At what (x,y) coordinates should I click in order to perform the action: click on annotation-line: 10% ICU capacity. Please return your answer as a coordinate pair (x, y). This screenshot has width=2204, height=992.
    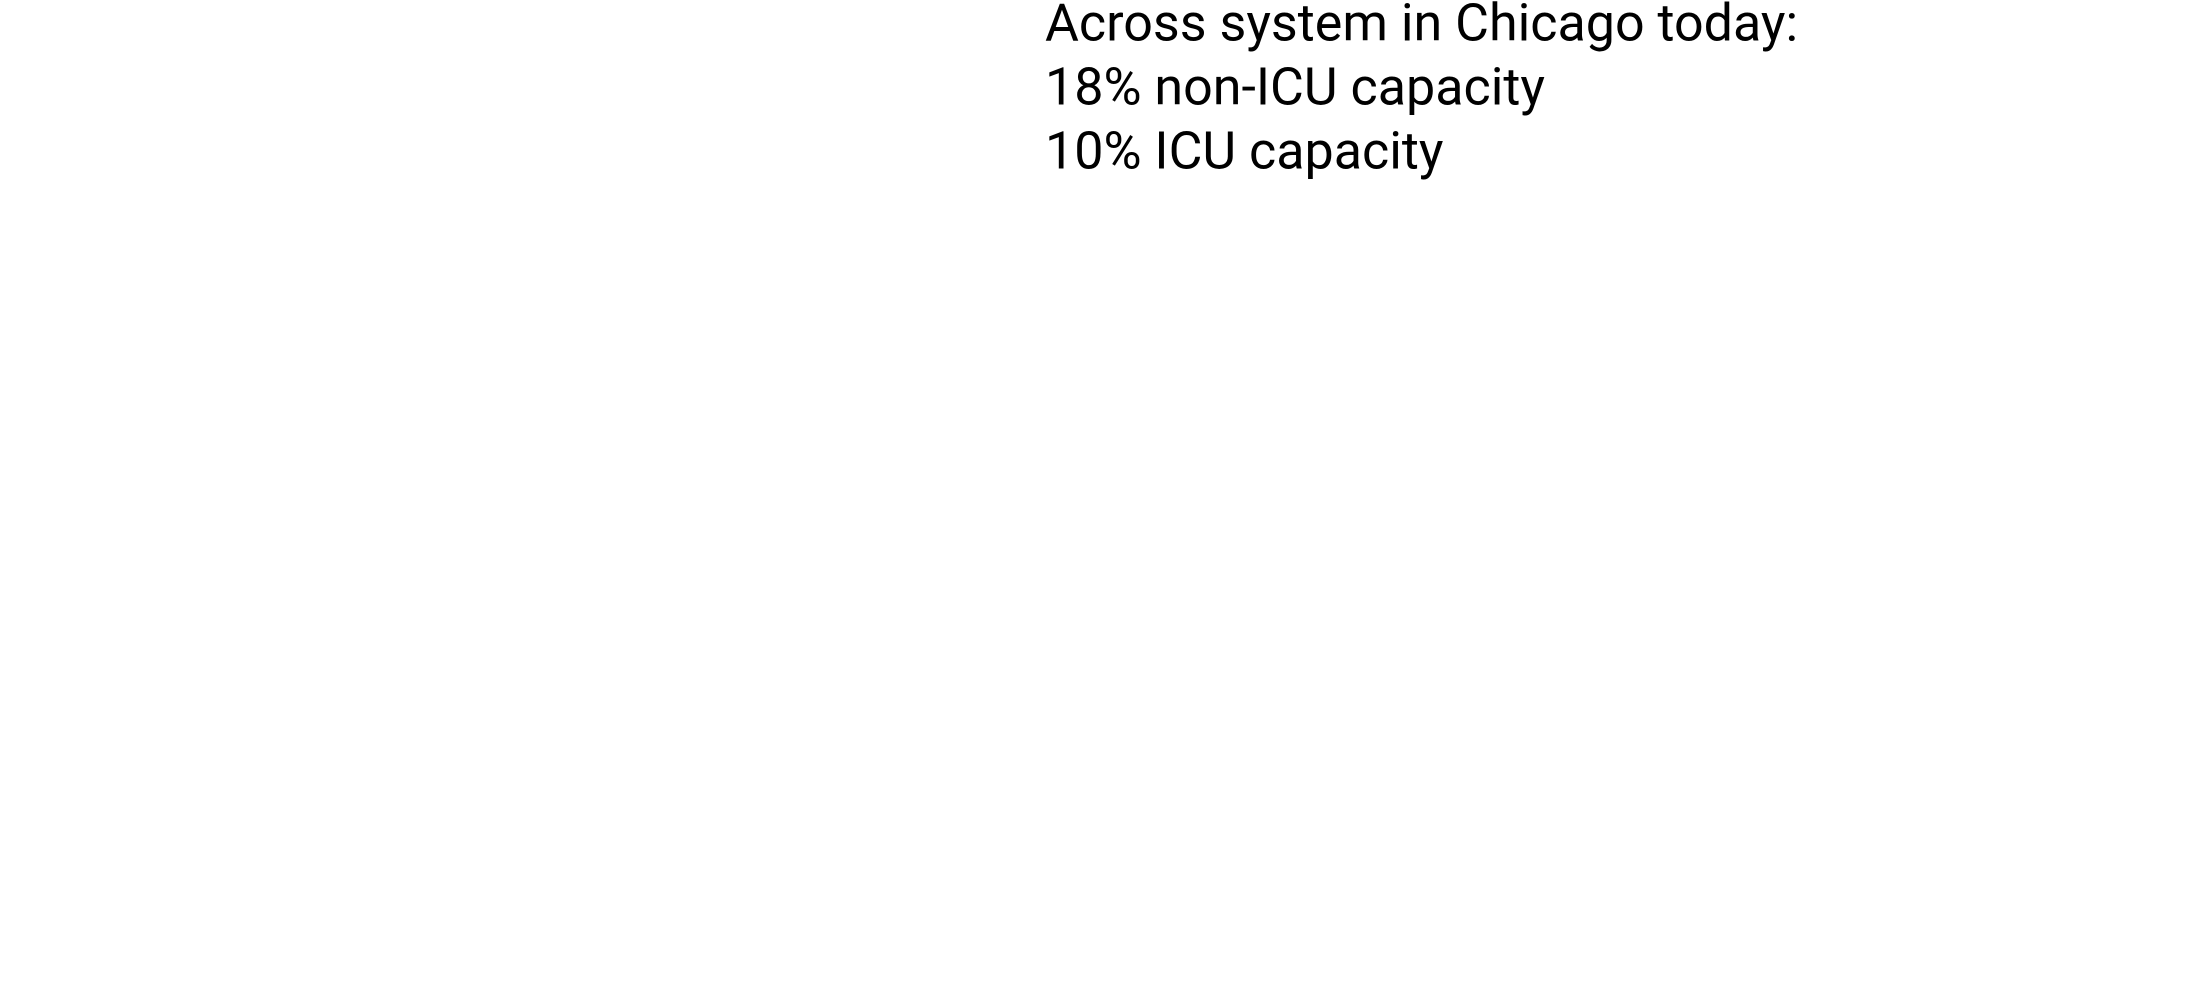
    Looking at the image, I should click on (1244, 151).